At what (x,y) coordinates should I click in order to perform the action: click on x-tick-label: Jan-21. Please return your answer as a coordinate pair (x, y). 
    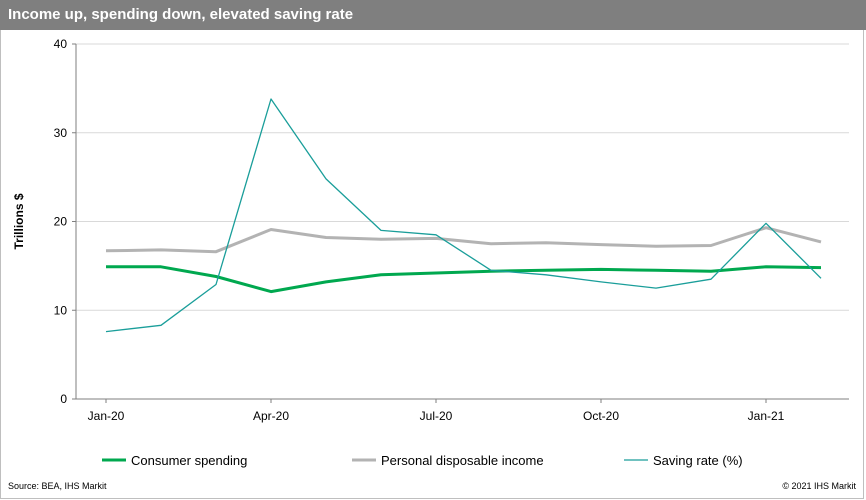
    Looking at the image, I should click on (766, 416).